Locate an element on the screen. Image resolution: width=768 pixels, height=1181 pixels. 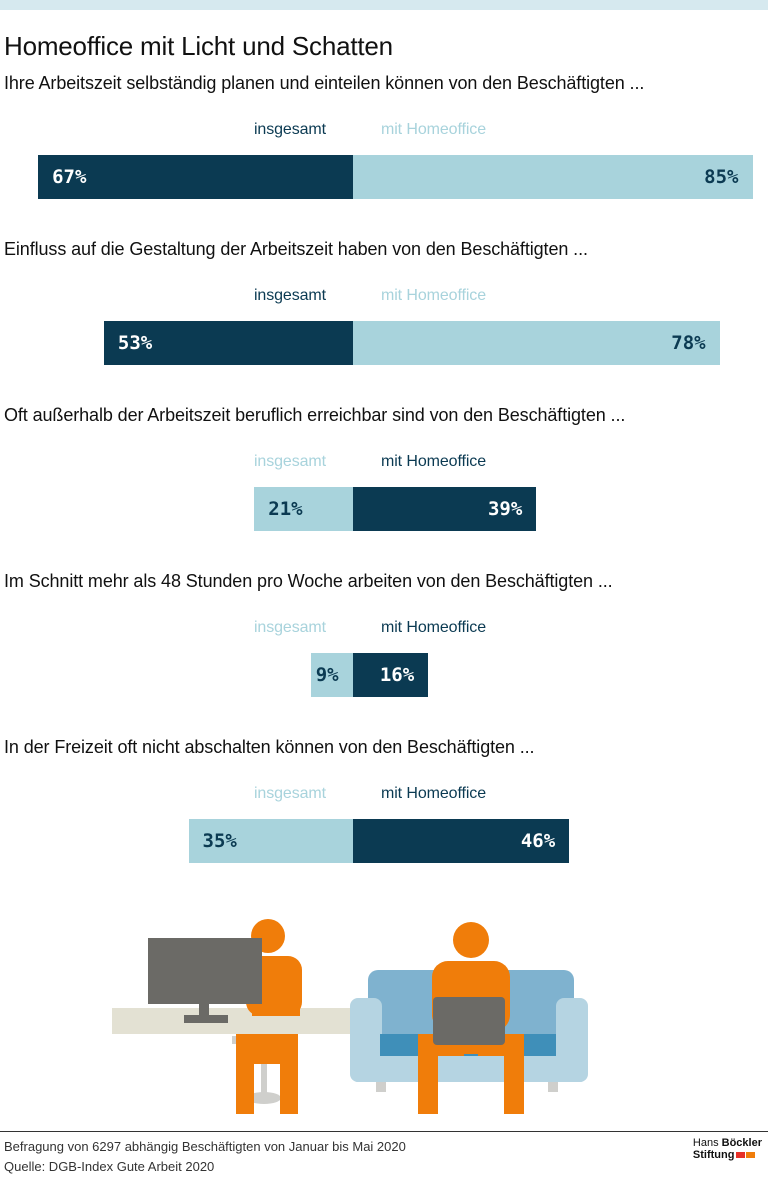
value-label-insgesamt: 21% is located at coordinates (285, 509).